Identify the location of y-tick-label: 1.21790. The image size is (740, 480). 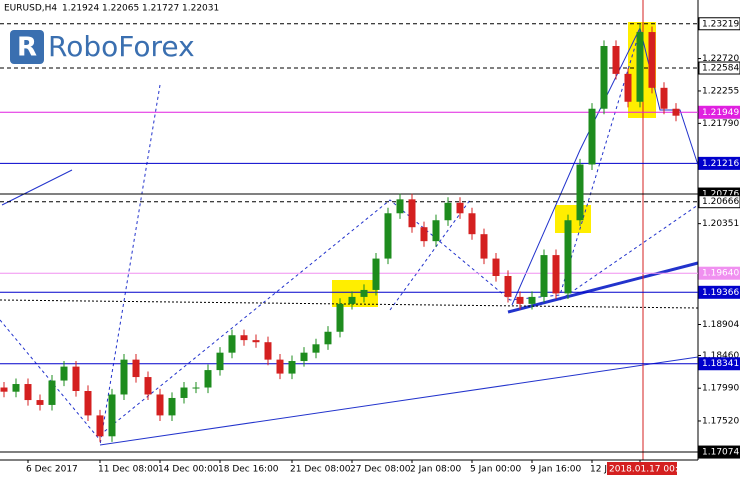
(720, 124).